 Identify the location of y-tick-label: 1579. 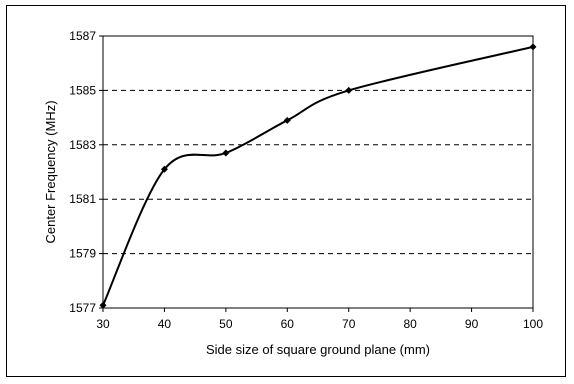
(82, 254).